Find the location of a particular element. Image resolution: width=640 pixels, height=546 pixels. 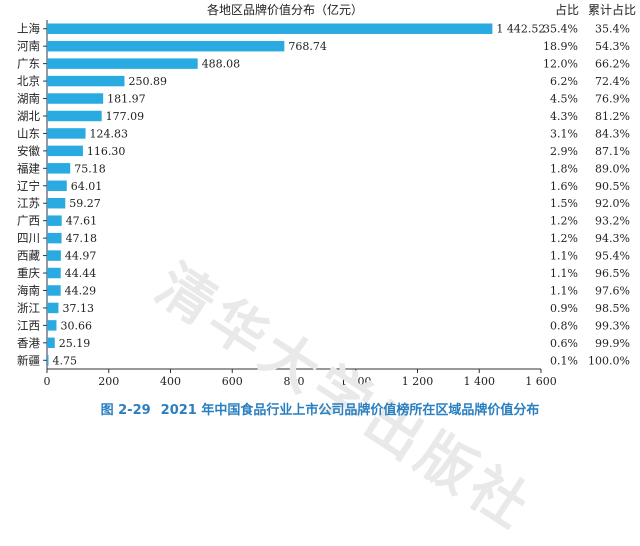

bar-value-label: 1 442.52 is located at coordinates (520, 29).